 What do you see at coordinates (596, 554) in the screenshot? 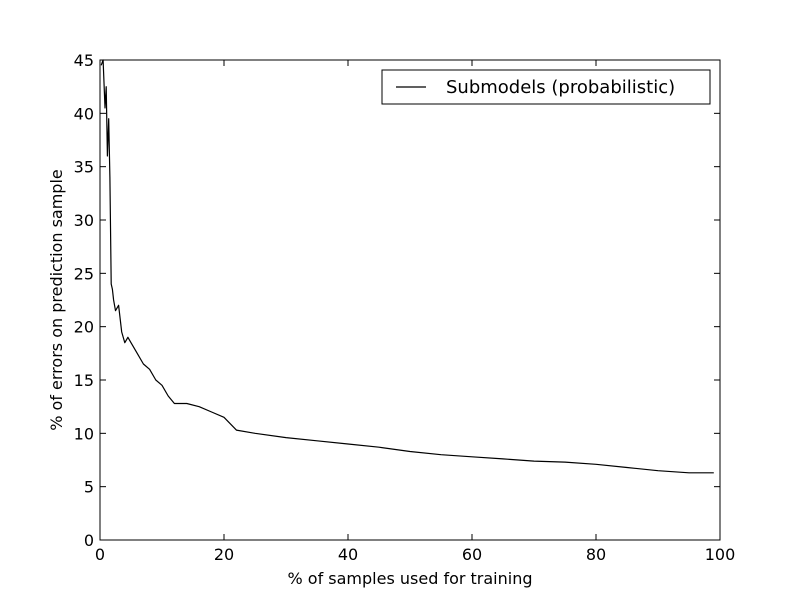
I see `x-tick-label: 80` at bounding box center [596, 554].